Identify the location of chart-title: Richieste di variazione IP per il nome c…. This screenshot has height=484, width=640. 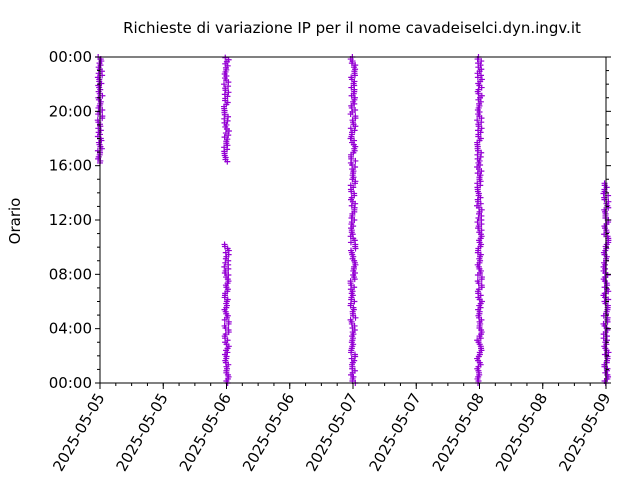
(352, 28).